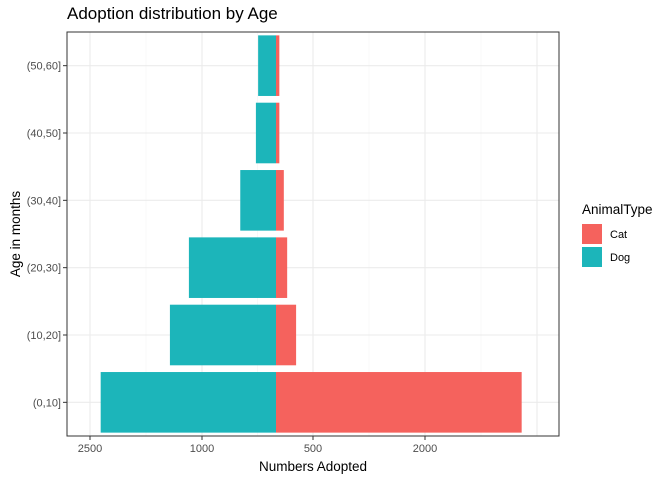  Describe the element at coordinates (313, 466) in the screenshot. I see `x-axis-title: Numbers Adopted` at that location.